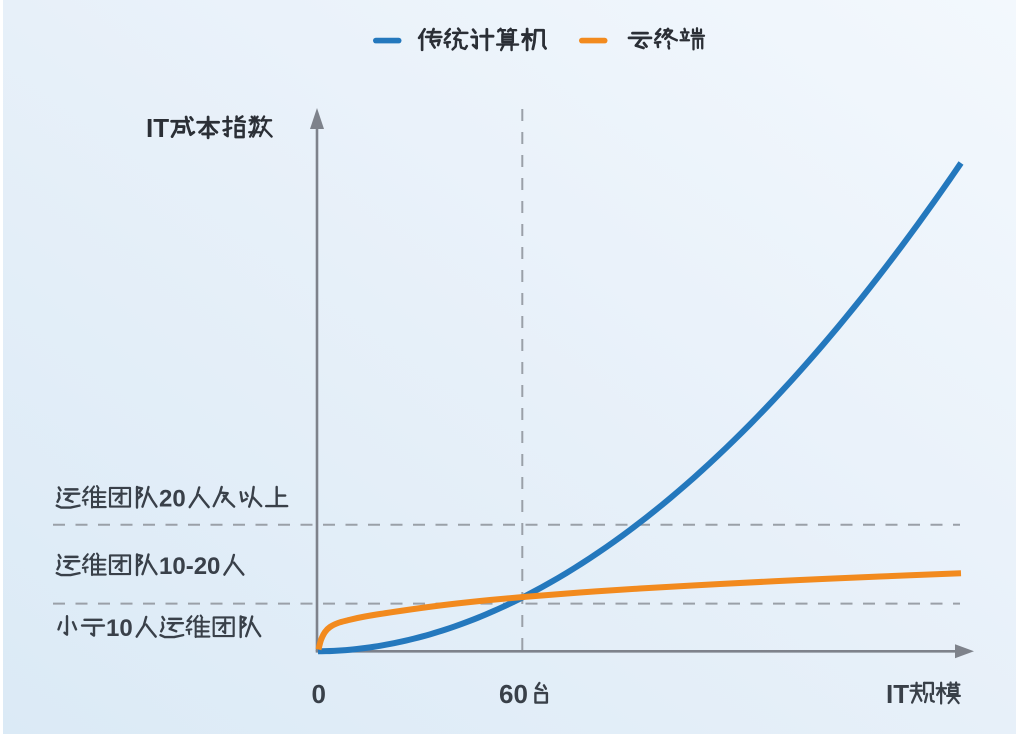 The image size is (1019, 737). I want to click on svg-text: 20, so click(172, 499).